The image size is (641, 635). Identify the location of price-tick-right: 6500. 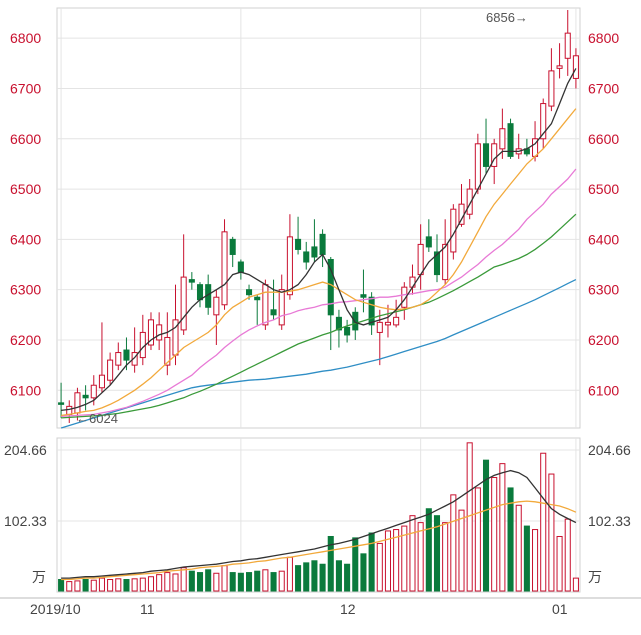
(603, 189).